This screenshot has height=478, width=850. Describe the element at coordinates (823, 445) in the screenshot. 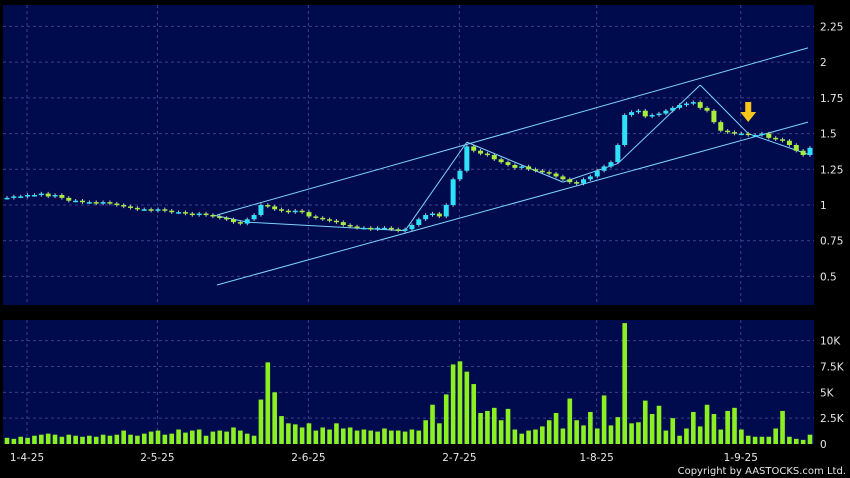

I see `volume-tick-label: 0` at that location.